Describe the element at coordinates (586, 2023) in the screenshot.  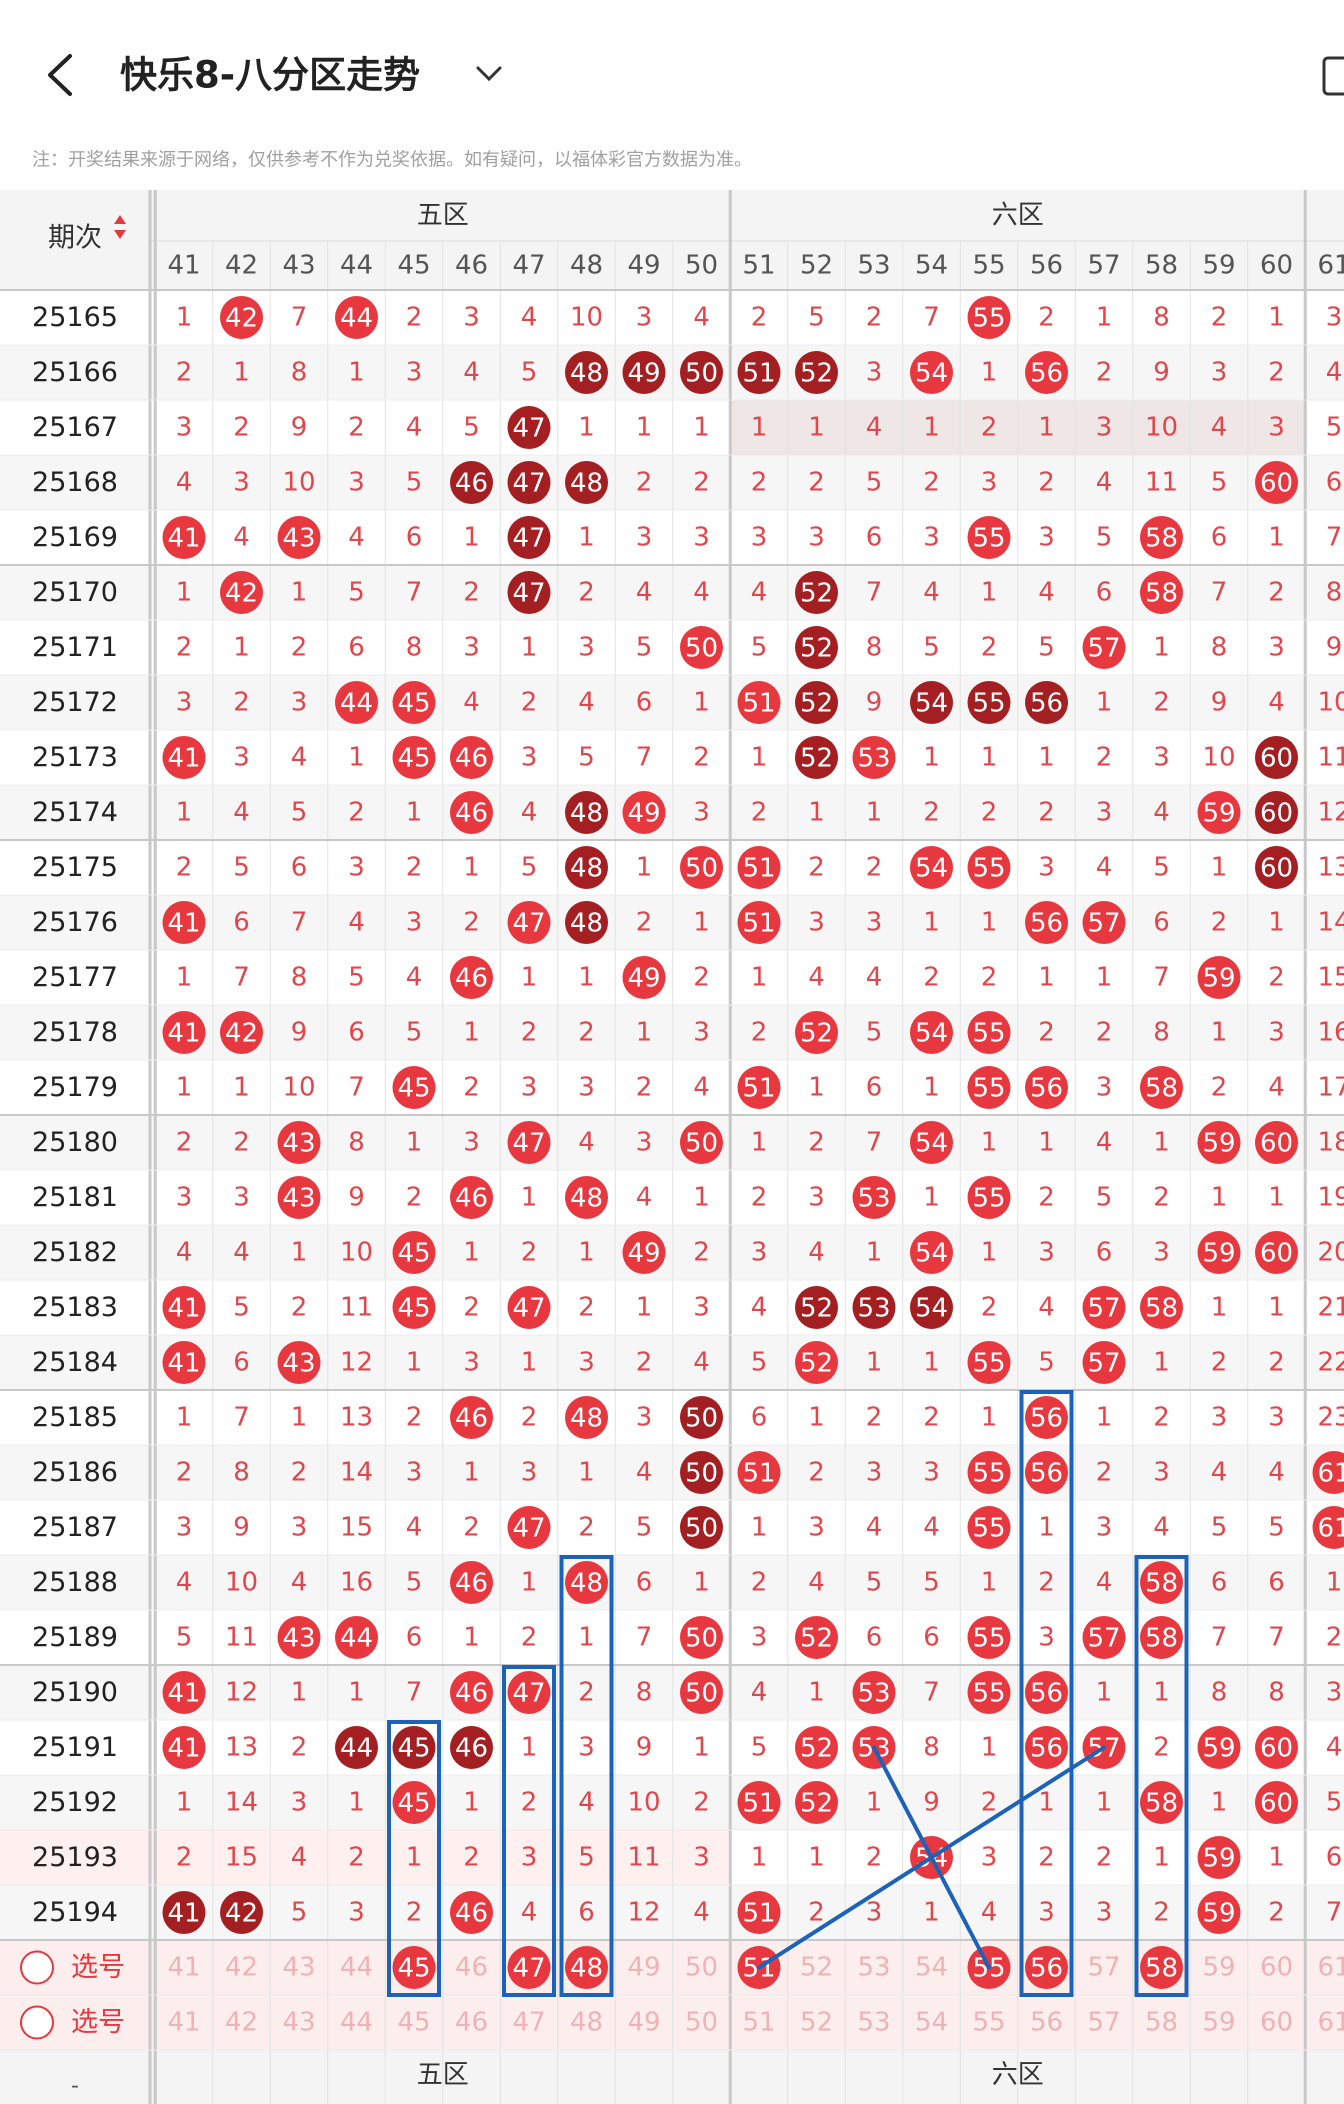
I see `select-number: 48` at that location.